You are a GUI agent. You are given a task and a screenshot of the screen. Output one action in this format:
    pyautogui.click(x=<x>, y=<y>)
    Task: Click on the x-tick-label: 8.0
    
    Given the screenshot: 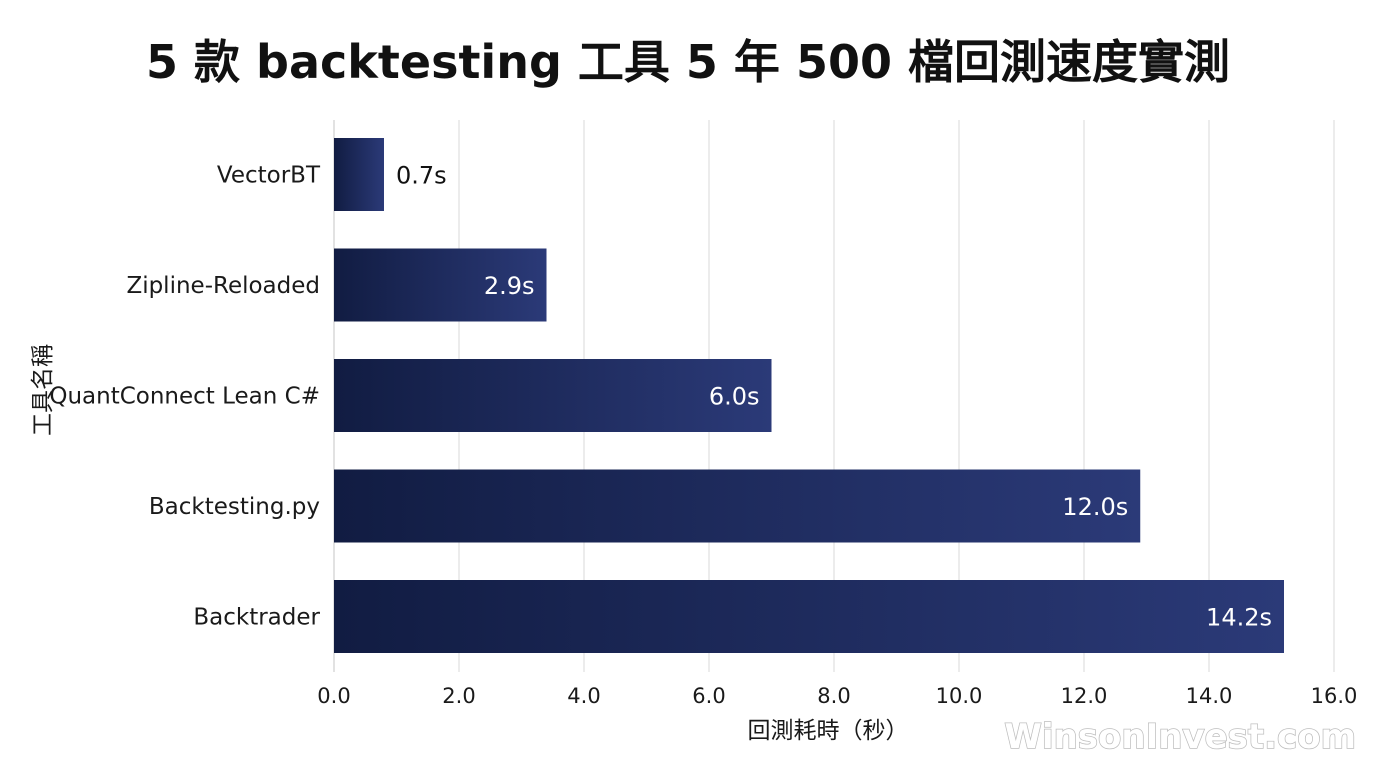 What is the action you would take?
    pyautogui.click(x=833, y=696)
    